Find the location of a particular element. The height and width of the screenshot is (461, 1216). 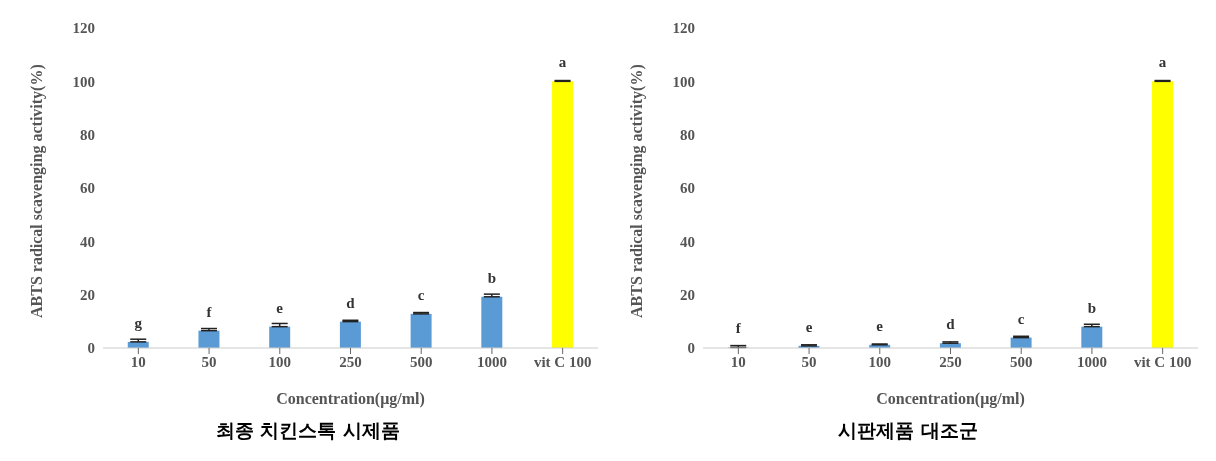

data-label: g is located at coordinates (138, 322).